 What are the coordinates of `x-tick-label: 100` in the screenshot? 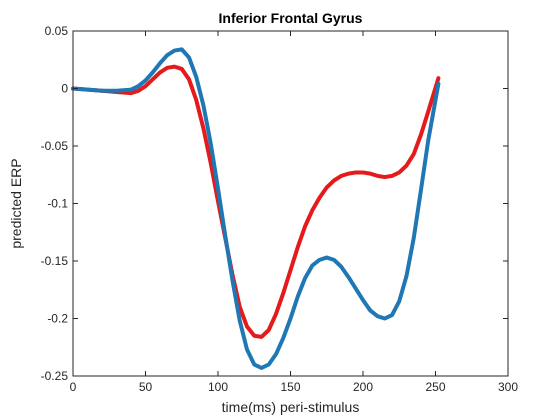 It's located at (218, 387).